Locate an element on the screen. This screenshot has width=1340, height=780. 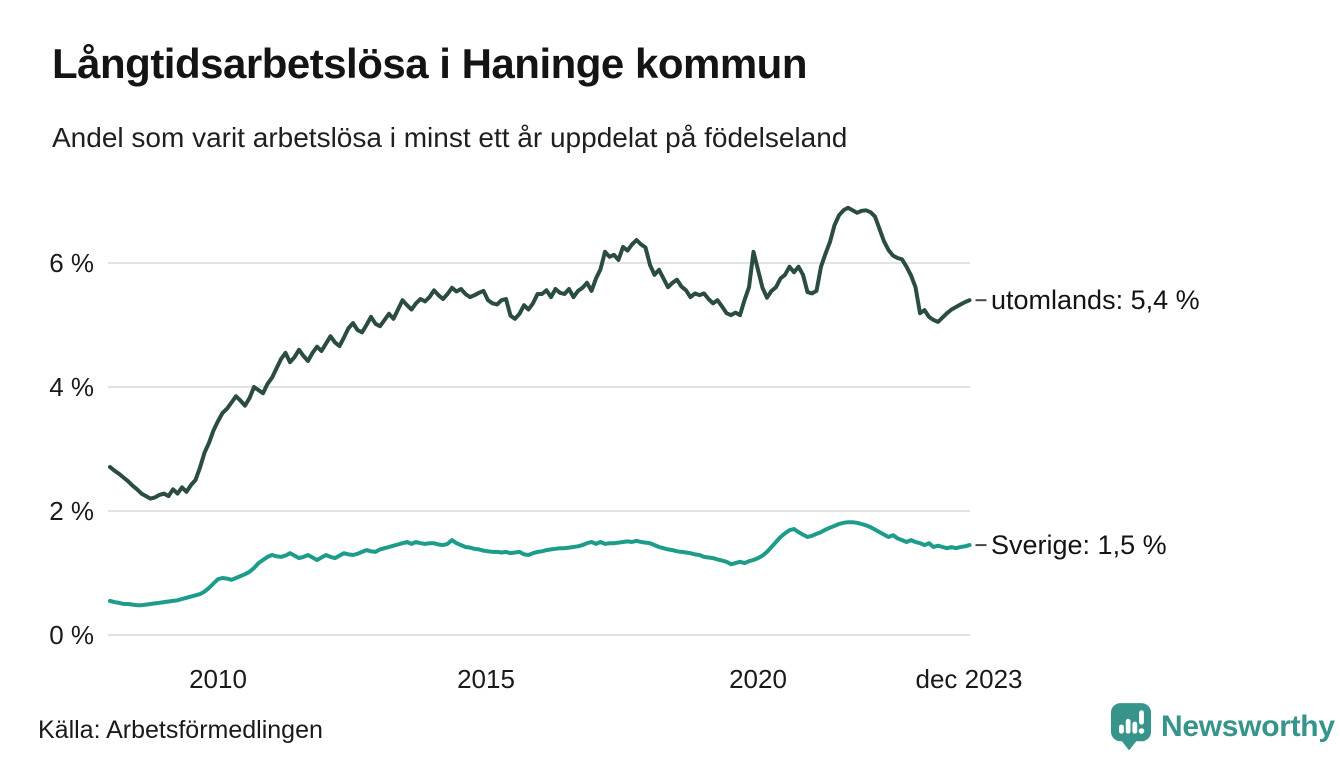
newsworthy-logo: Newsworthy is located at coordinates (1222, 726).